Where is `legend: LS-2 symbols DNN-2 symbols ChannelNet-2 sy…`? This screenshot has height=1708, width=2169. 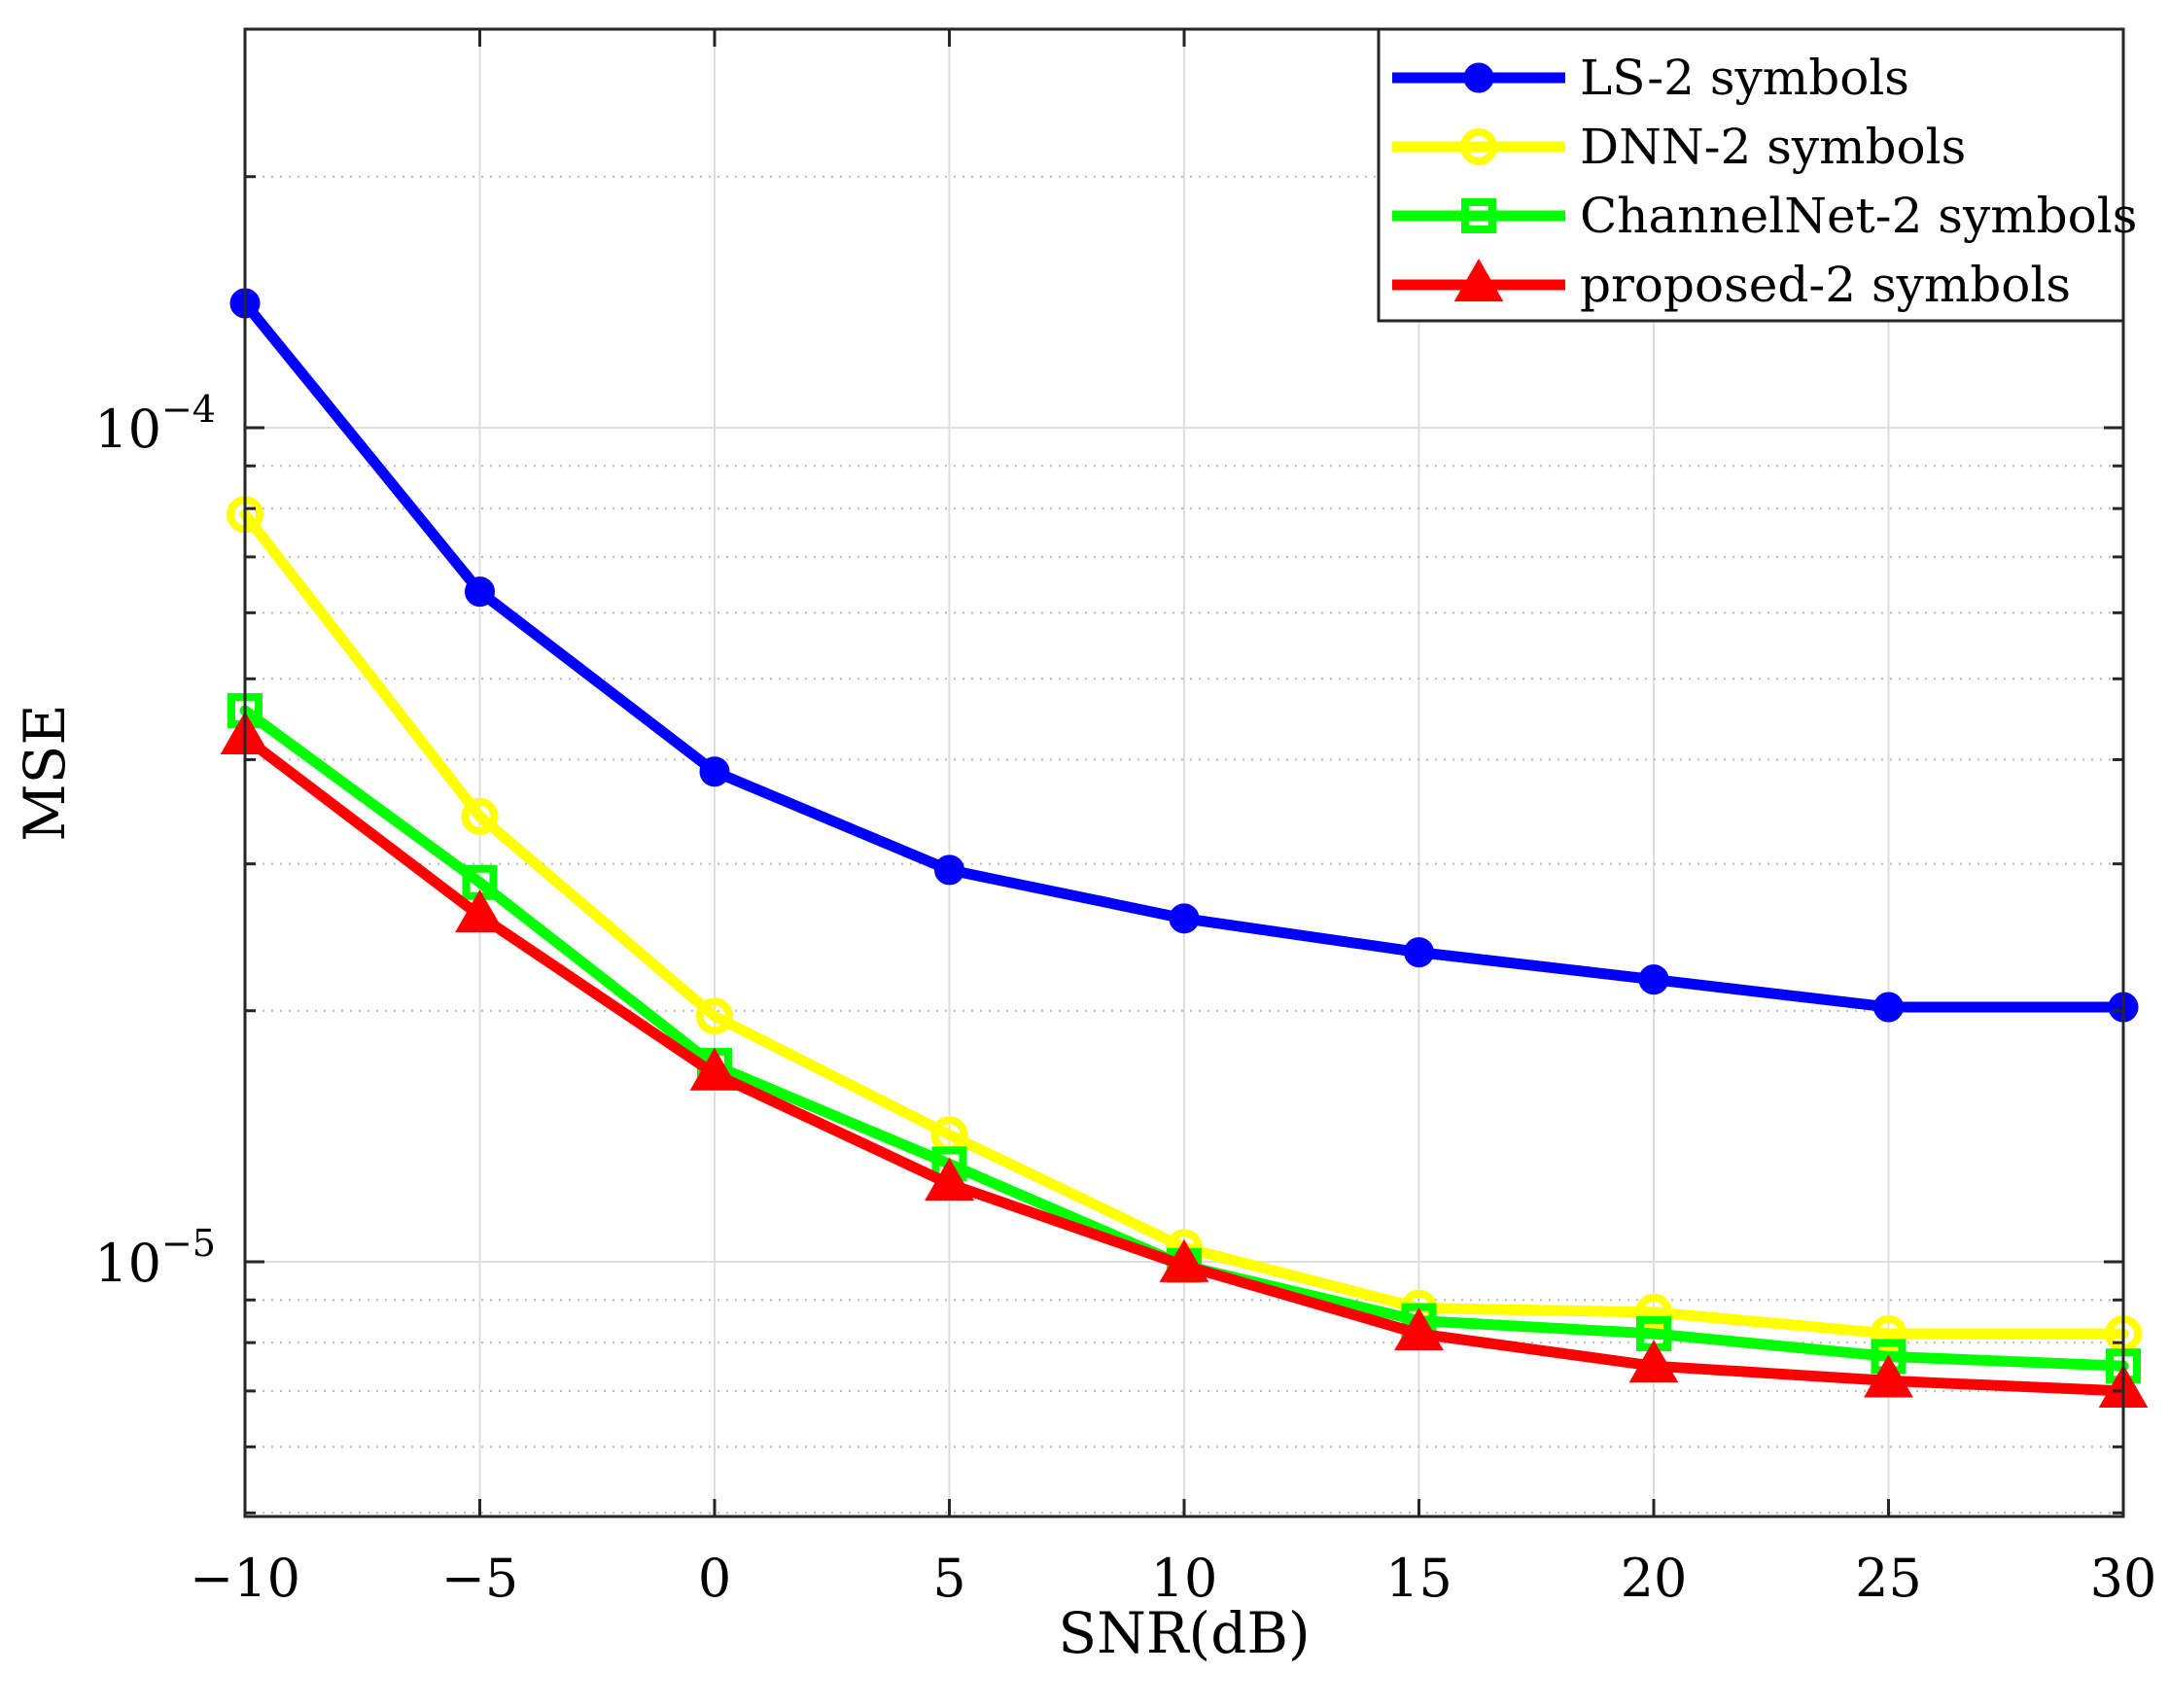 legend: LS-2 symbols DNN-2 symbols ChannelNet-2 sy… is located at coordinates (1757, 175).